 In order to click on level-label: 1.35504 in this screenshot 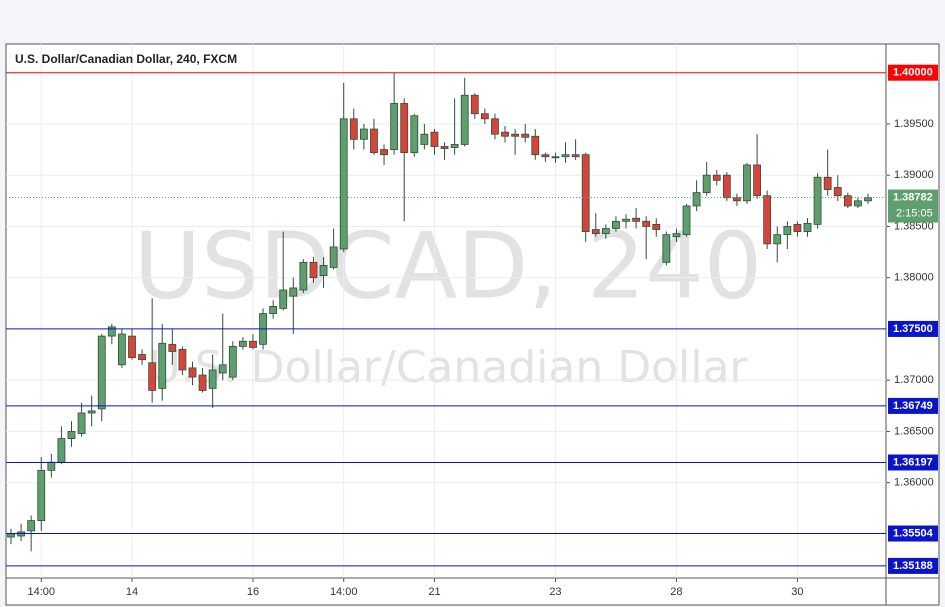, I will do `click(913, 533)`.